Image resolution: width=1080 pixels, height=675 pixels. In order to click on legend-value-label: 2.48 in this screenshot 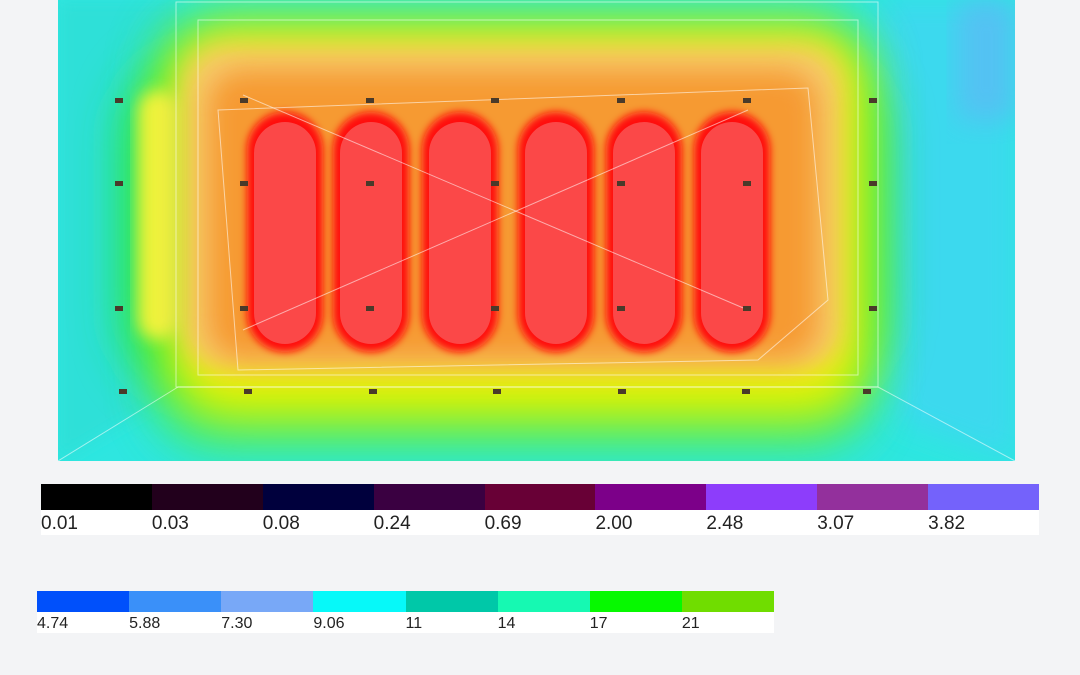, I will do `click(725, 523)`.